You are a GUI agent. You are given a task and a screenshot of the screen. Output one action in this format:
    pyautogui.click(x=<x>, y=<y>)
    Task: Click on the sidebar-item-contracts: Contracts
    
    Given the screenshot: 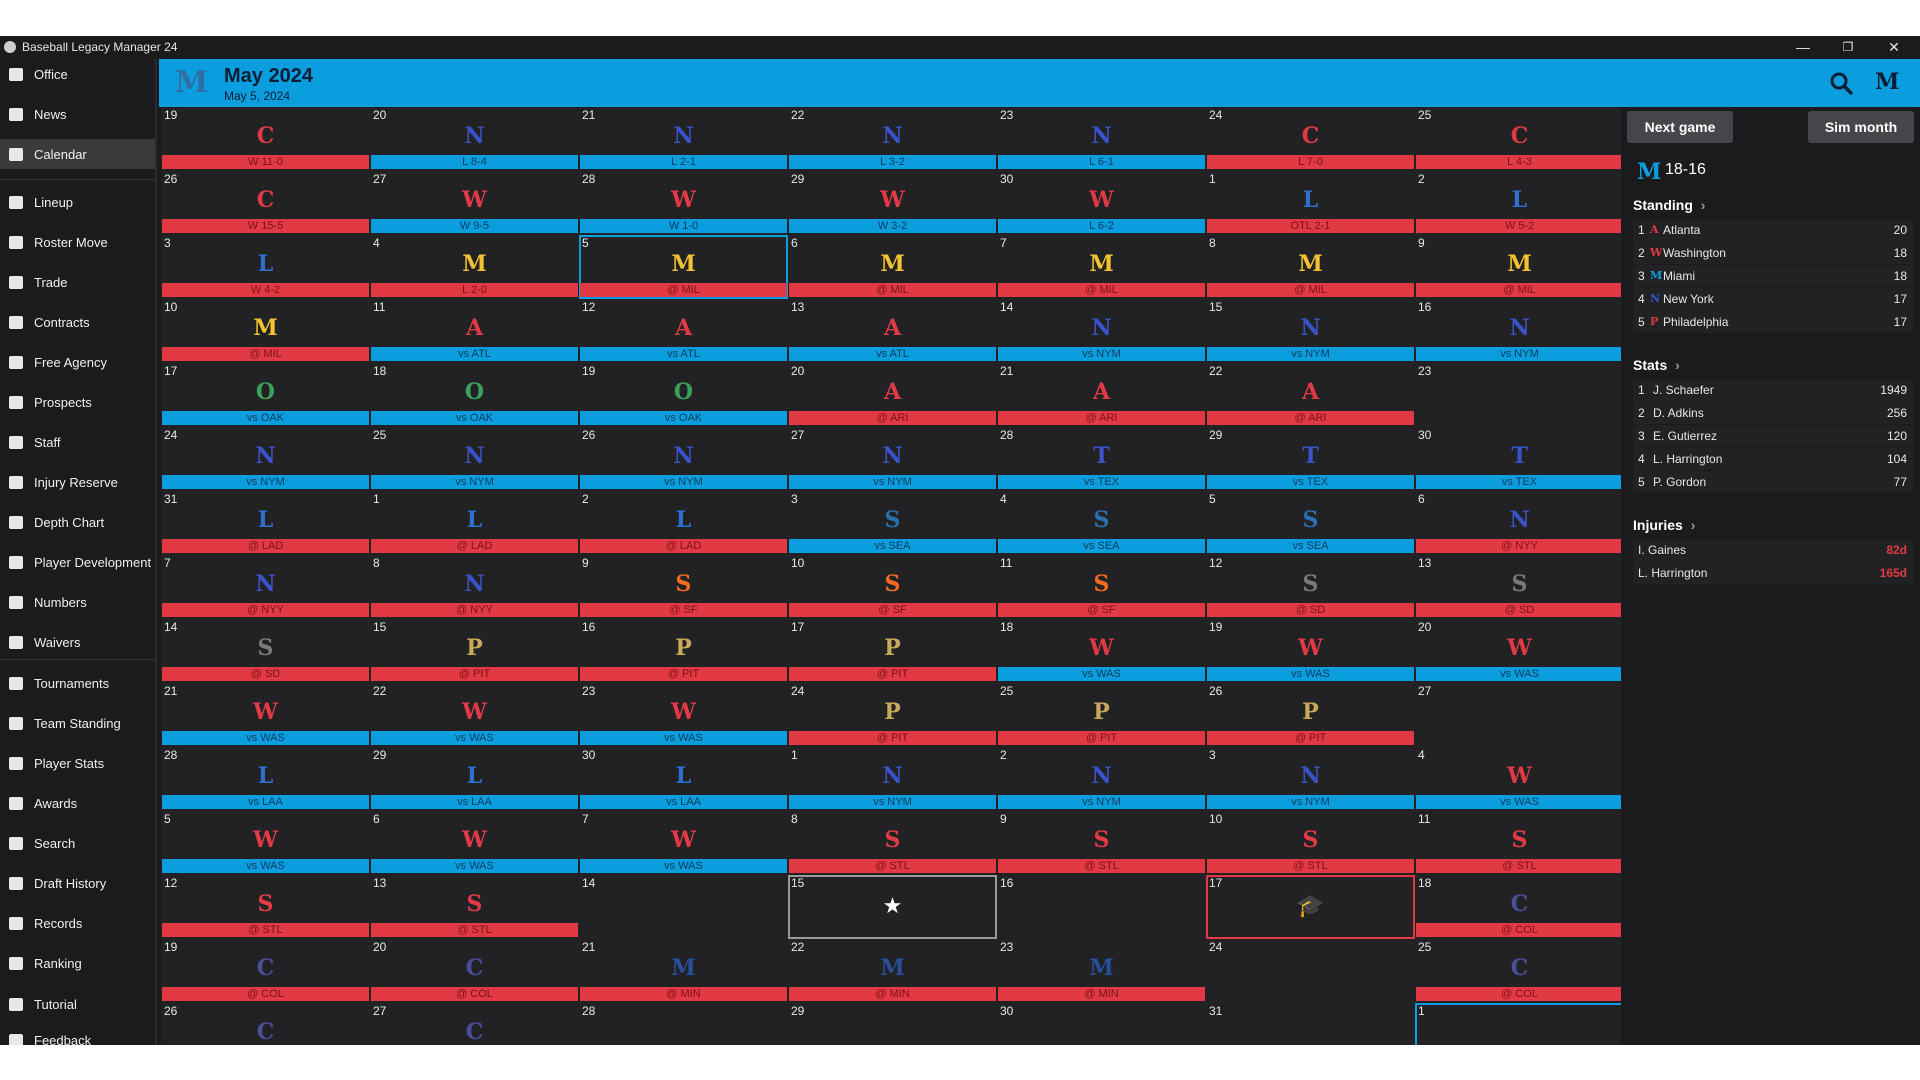 What is the action you would take?
    pyautogui.click(x=77, y=322)
    